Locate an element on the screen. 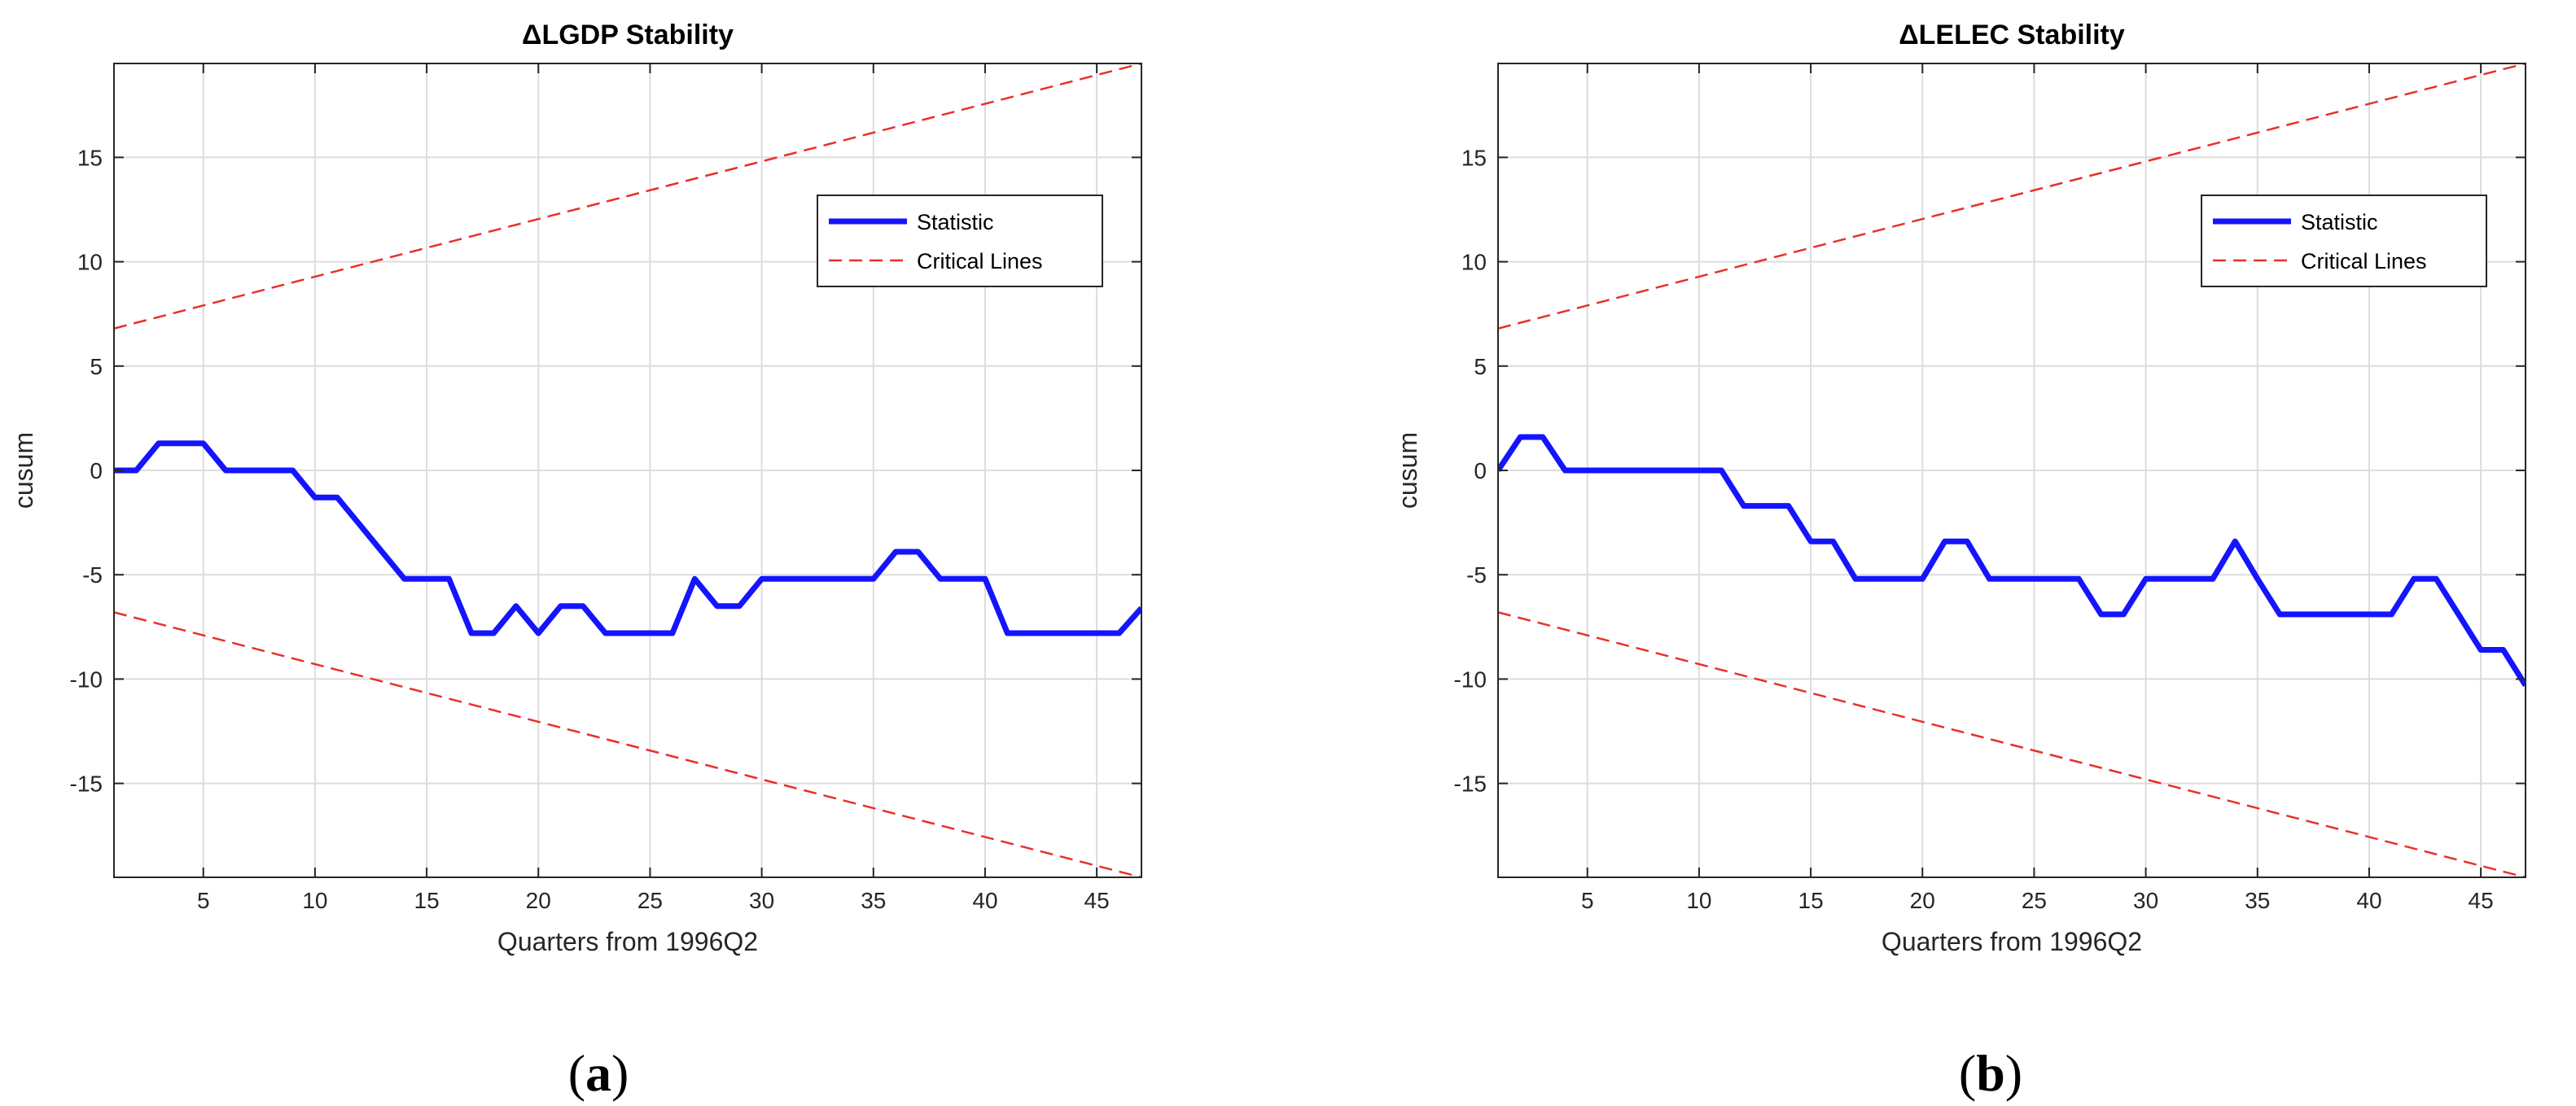 Image resolution: width=2576 pixels, height=1106 pixels. caption-letter: b is located at coordinates (1990, 1073).